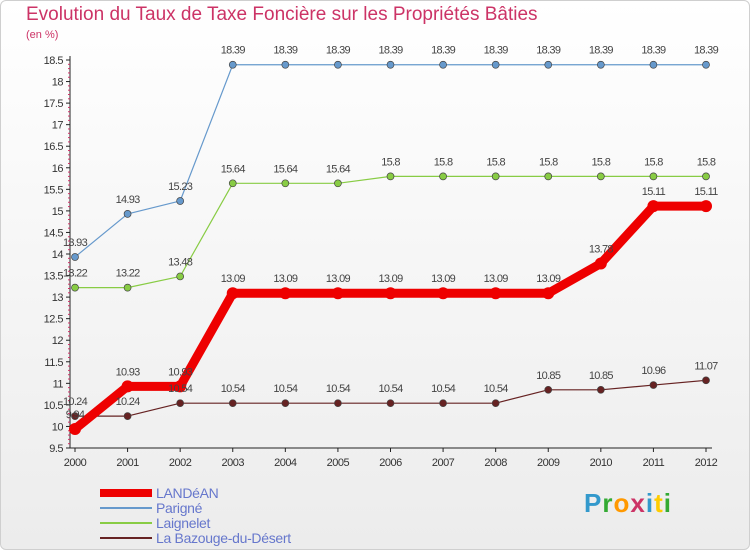  Describe the element at coordinates (58, 341) in the screenshot. I see `y-tick-label: 12` at that location.